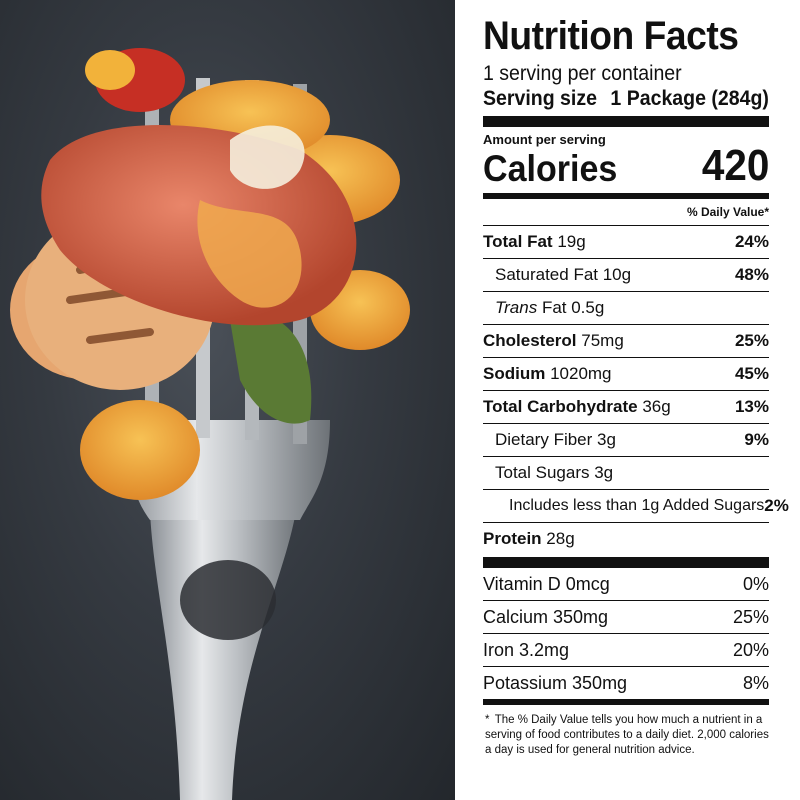 The image size is (800, 800). What do you see at coordinates (582, 73) in the screenshot?
I see `servings-per-container: 1 serving per container` at bounding box center [582, 73].